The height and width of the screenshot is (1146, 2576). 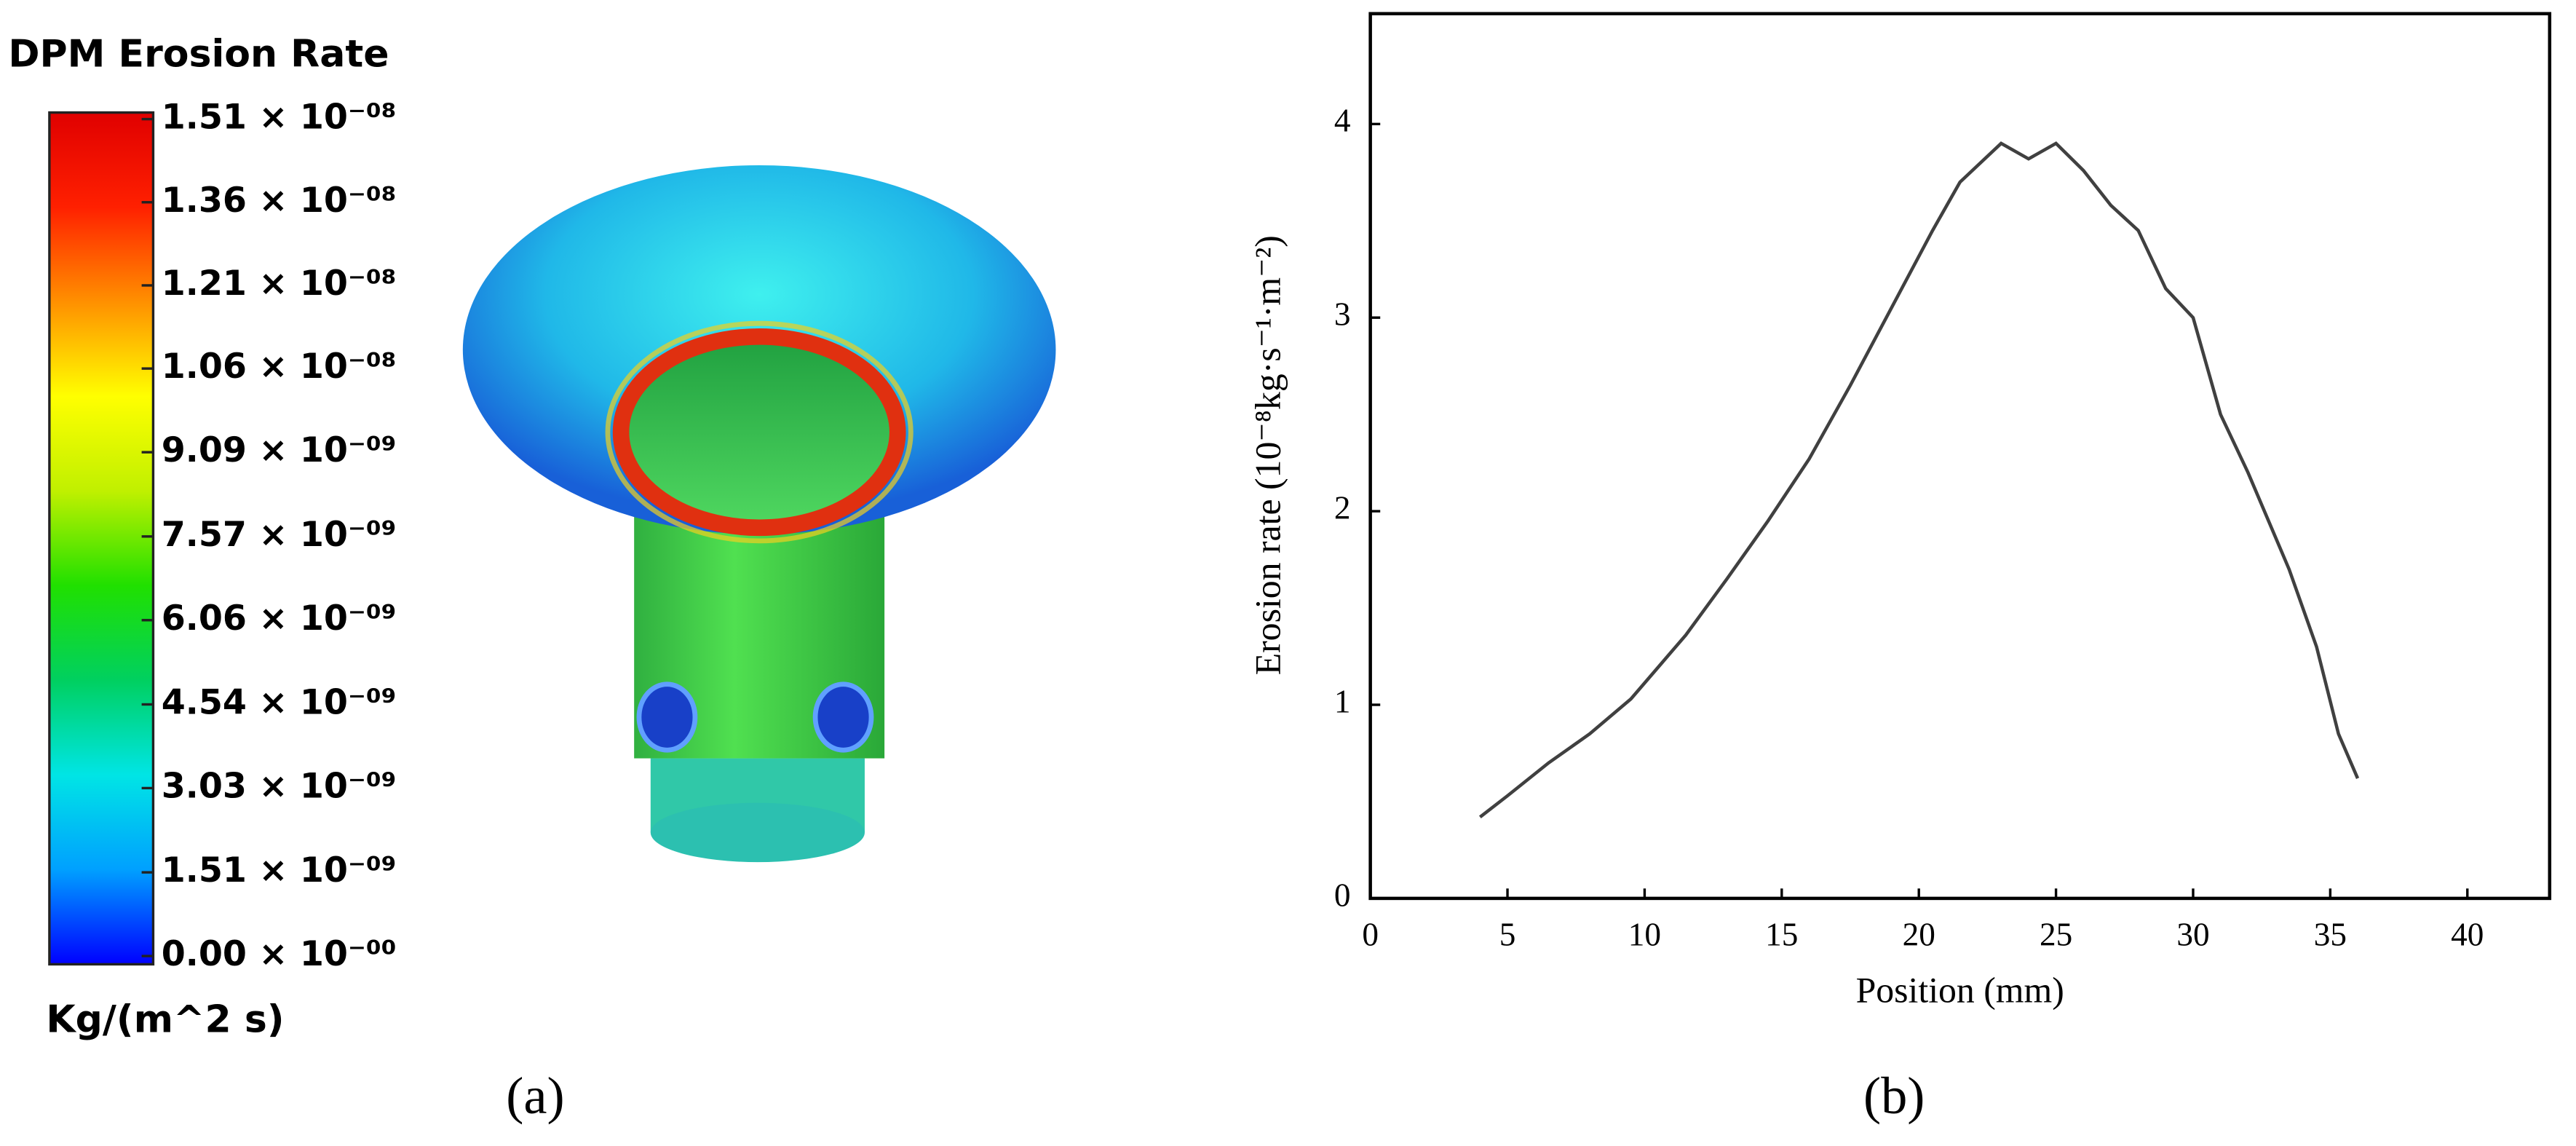 I want to click on x-tick-label: 10, so click(x=1644, y=935).